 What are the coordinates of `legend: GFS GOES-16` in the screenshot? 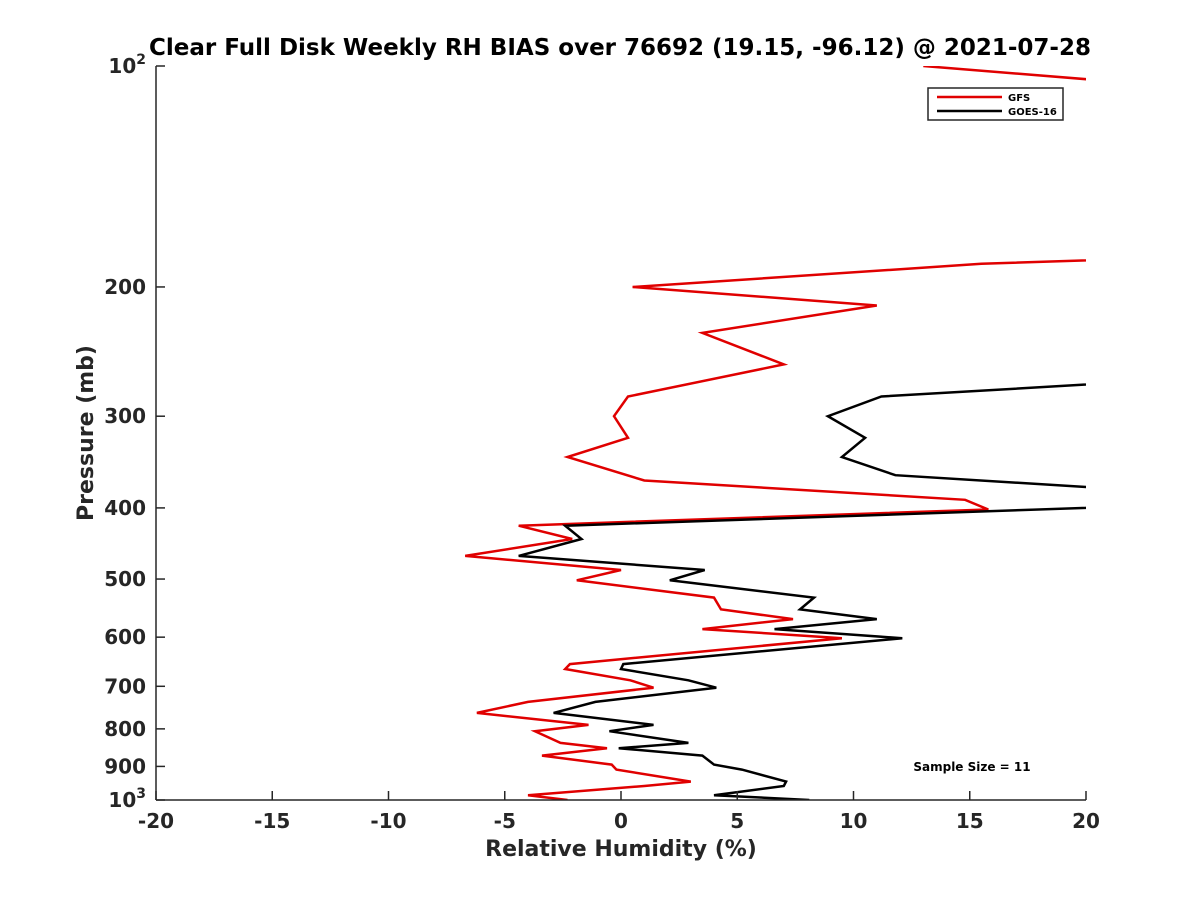 It's located at (995, 104).